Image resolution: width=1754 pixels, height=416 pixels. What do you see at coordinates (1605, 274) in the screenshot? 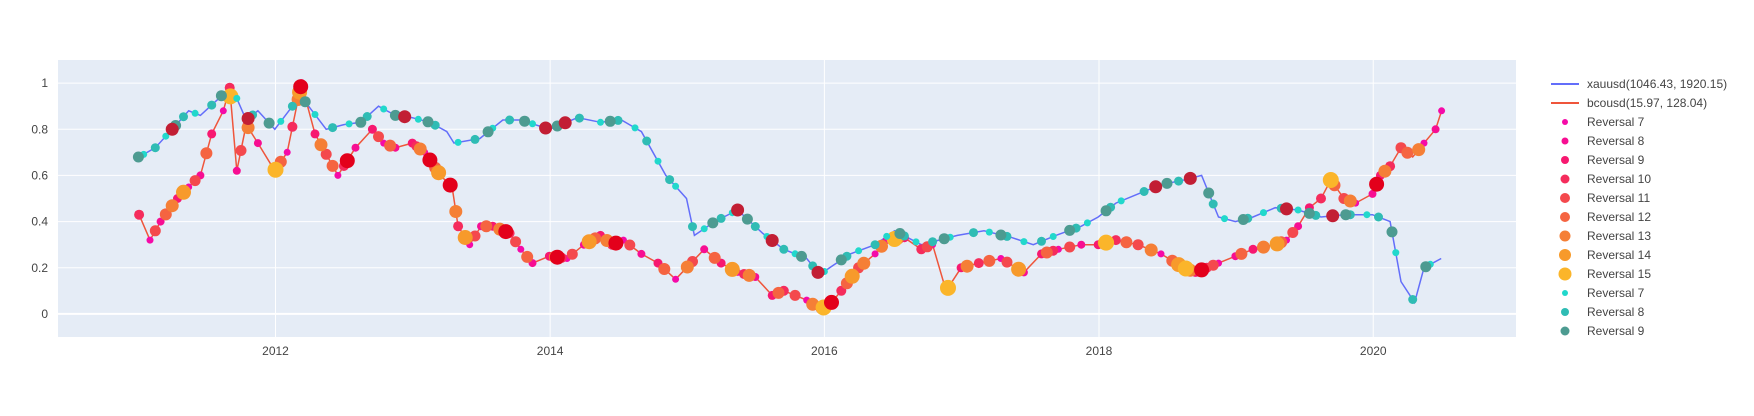
I see `legend-item: Reversal 15` at bounding box center [1605, 274].